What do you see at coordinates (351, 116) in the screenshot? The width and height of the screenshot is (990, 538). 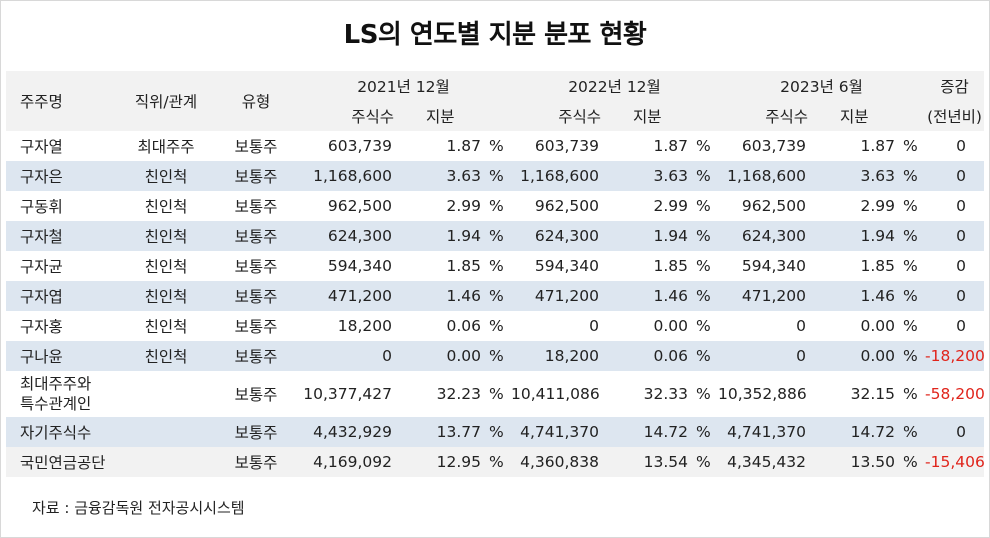 I see `header-shares-2021: 주식수` at bounding box center [351, 116].